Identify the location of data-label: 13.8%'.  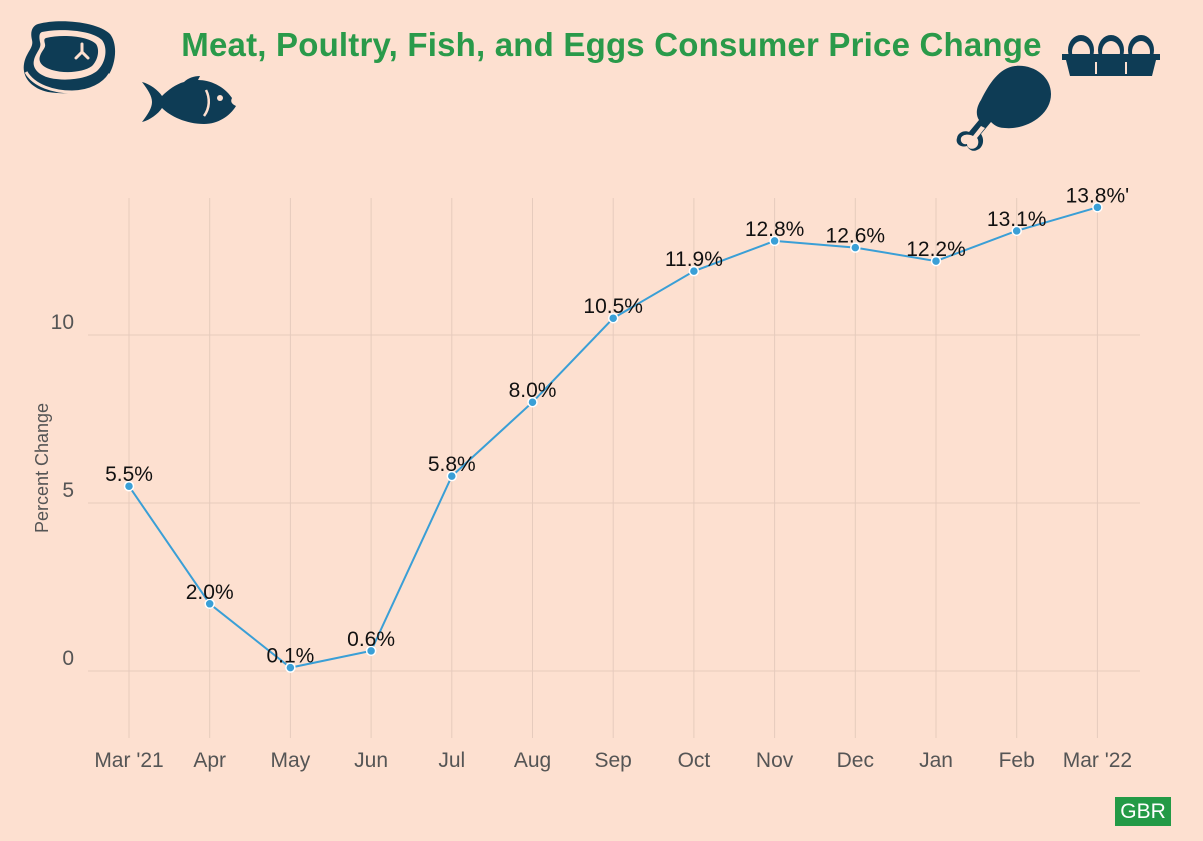
(1098, 195).